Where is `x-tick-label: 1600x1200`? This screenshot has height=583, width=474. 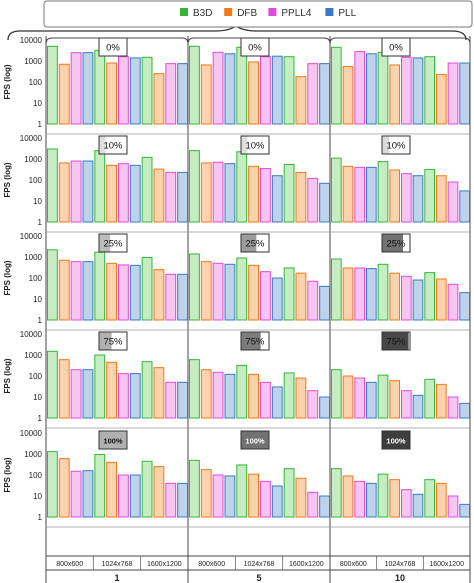 x-tick-label: 1600x1200 is located at coordinates (306, 564).